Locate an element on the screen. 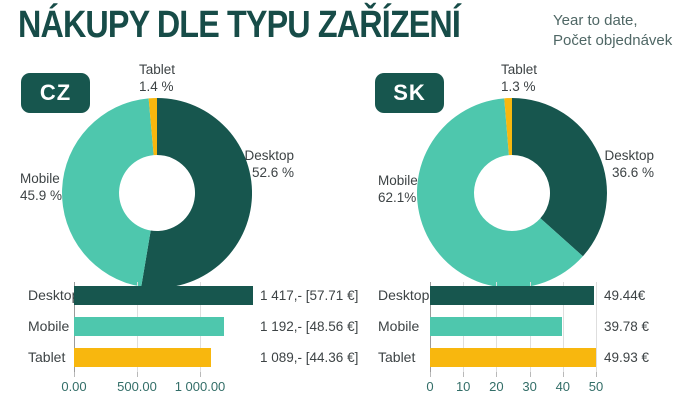  donut-label-desktop-sk: Desktop 36.6 % is located at coordinates (622, 164).